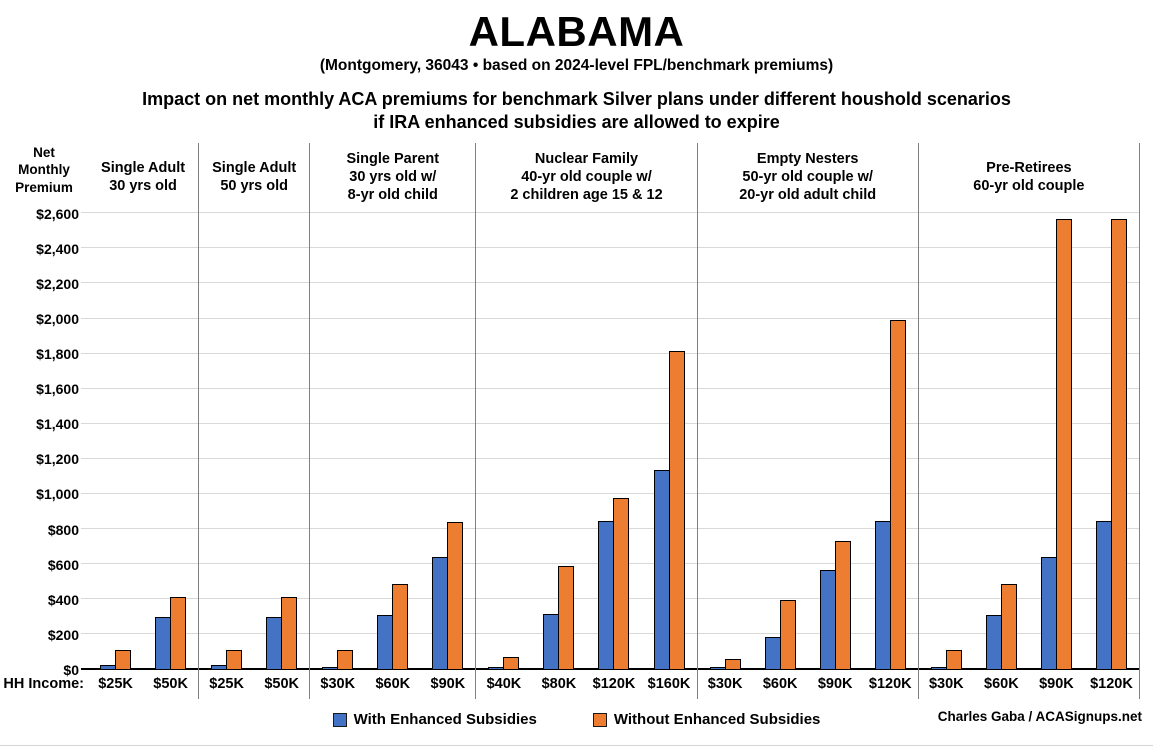  I want to click on y-tick-label: $600, so click(63, 564).